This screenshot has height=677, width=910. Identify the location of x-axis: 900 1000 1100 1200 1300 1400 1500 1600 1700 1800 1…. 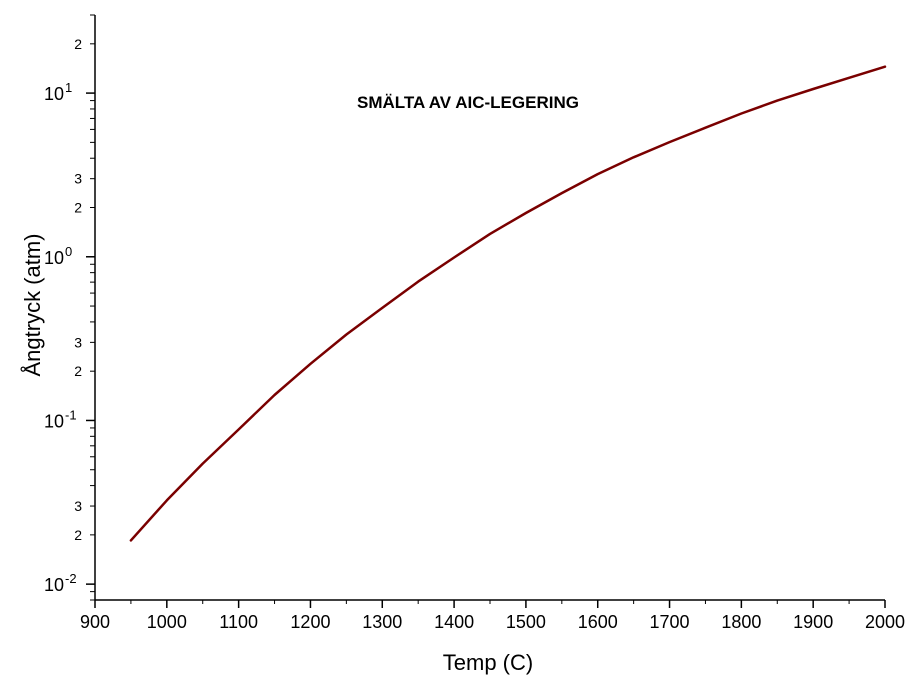
(492, 615).